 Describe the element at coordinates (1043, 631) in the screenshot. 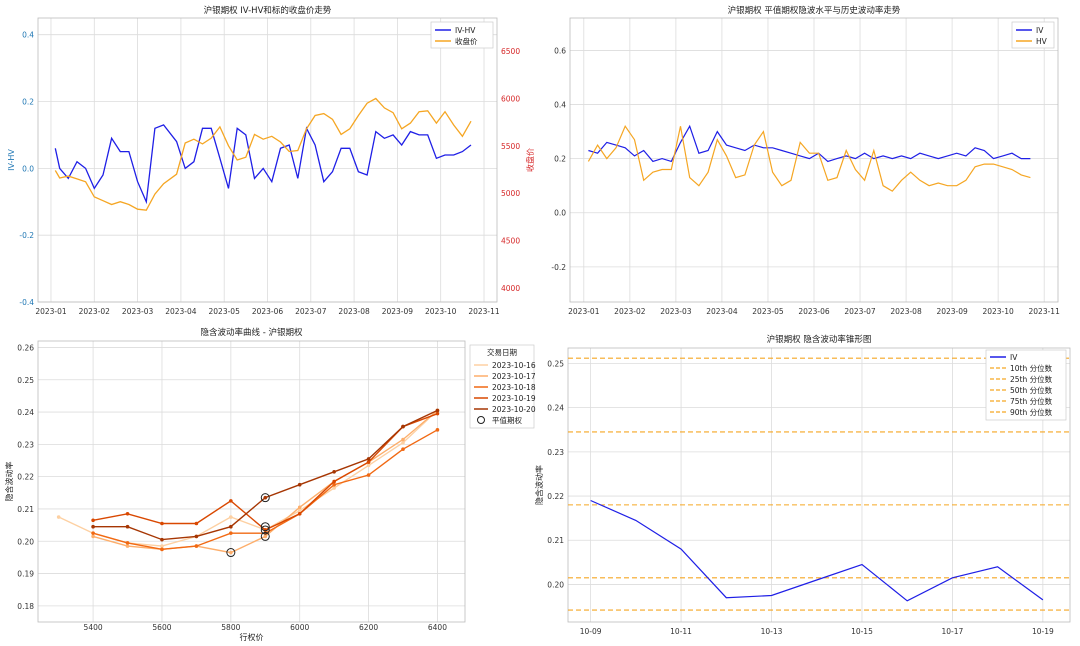

I see `x-tick-label: 10-19` at that location.